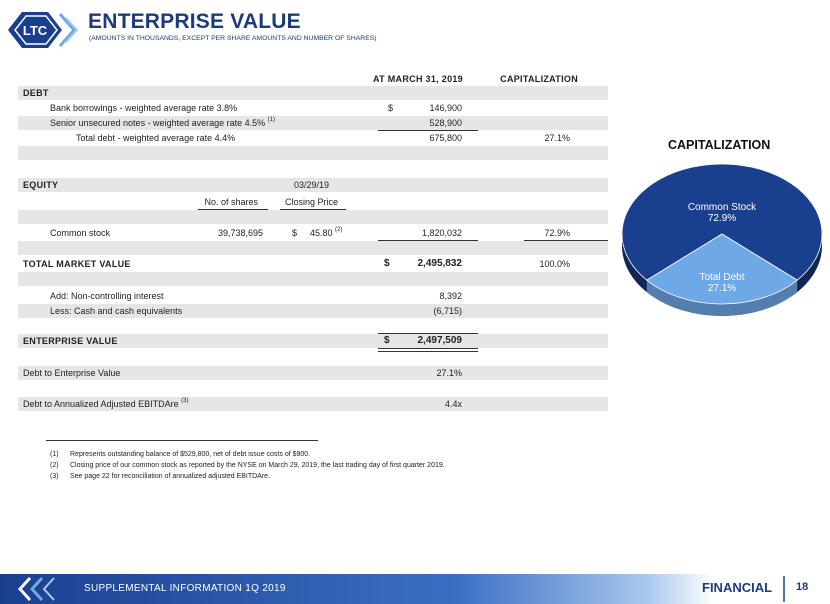 This screenshot has height=604, width=830. What do you see at coordinates (449, 373) in the screenshot?
I see `d2ev-value: 27.1%` at bounding box center [449, 373].